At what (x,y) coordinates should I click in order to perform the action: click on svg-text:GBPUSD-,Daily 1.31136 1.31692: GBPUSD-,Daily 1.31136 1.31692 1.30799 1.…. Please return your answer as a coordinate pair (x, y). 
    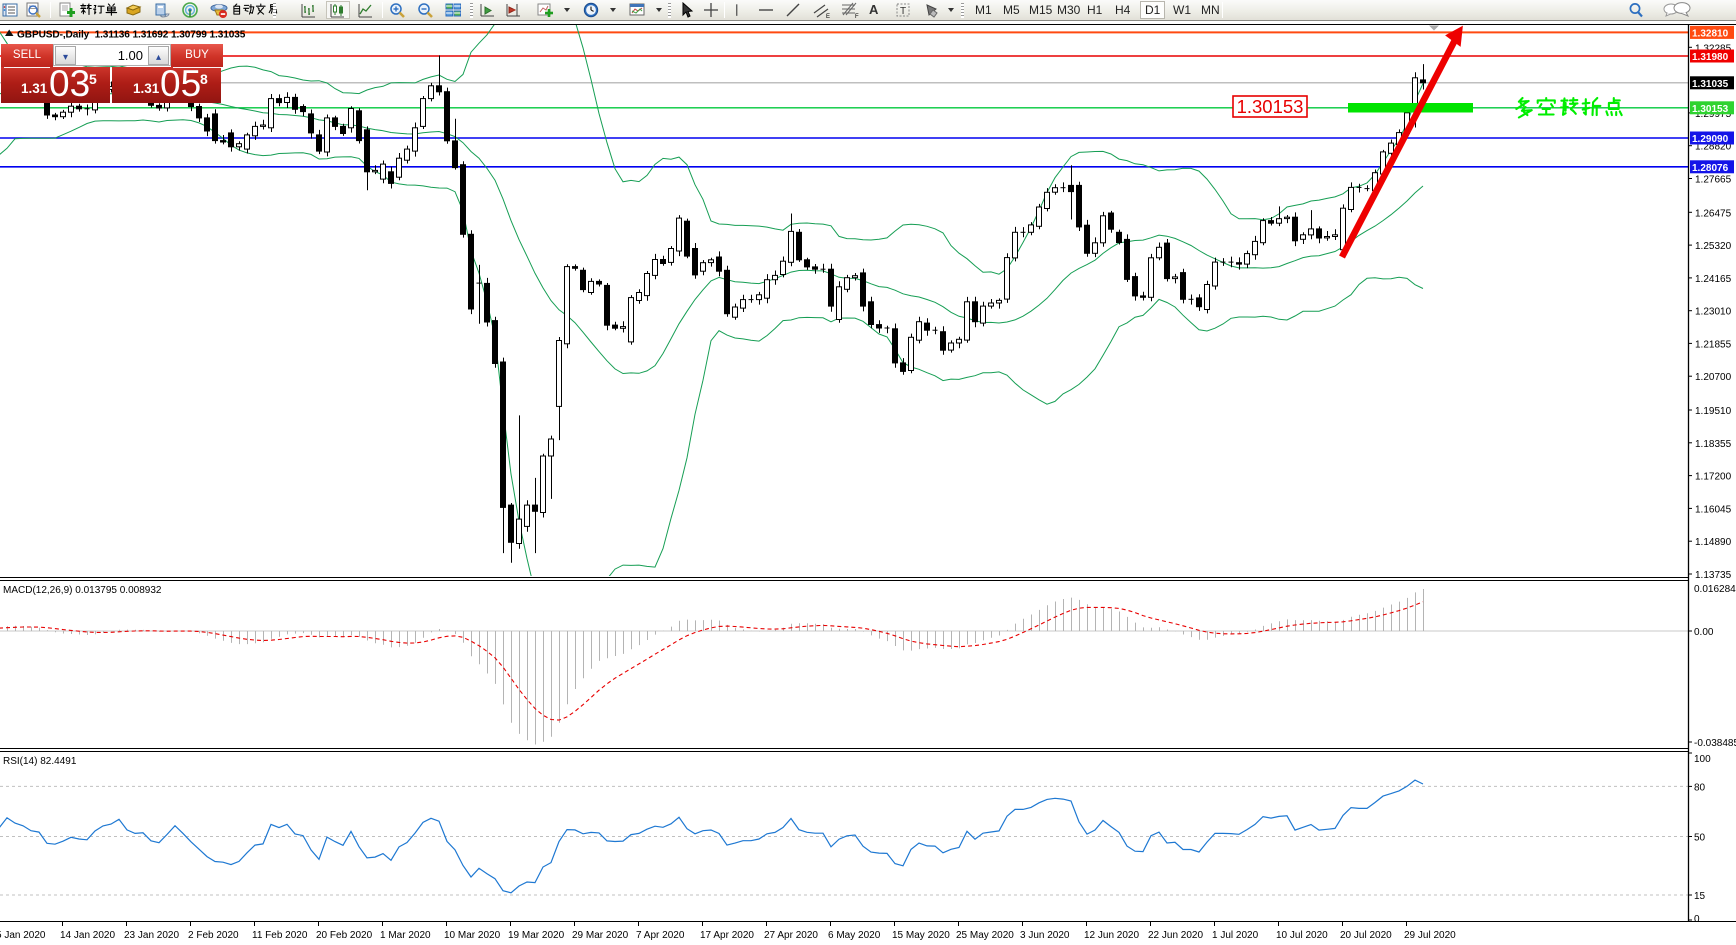
    Looking at the image, I should click on (131, 35).